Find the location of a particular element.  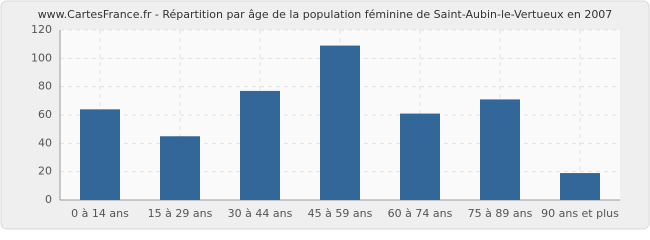

y-tick-label: 120 is located at coordinates (41, 29).